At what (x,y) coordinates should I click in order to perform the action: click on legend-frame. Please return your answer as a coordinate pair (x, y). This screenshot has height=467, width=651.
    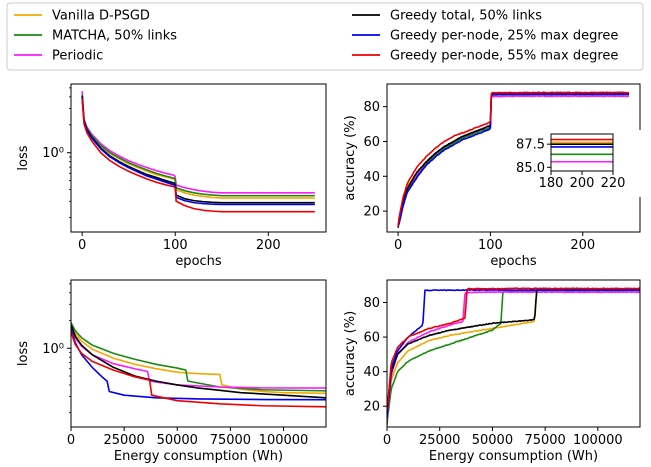
    Looking at the image, I should click on (325, 36).